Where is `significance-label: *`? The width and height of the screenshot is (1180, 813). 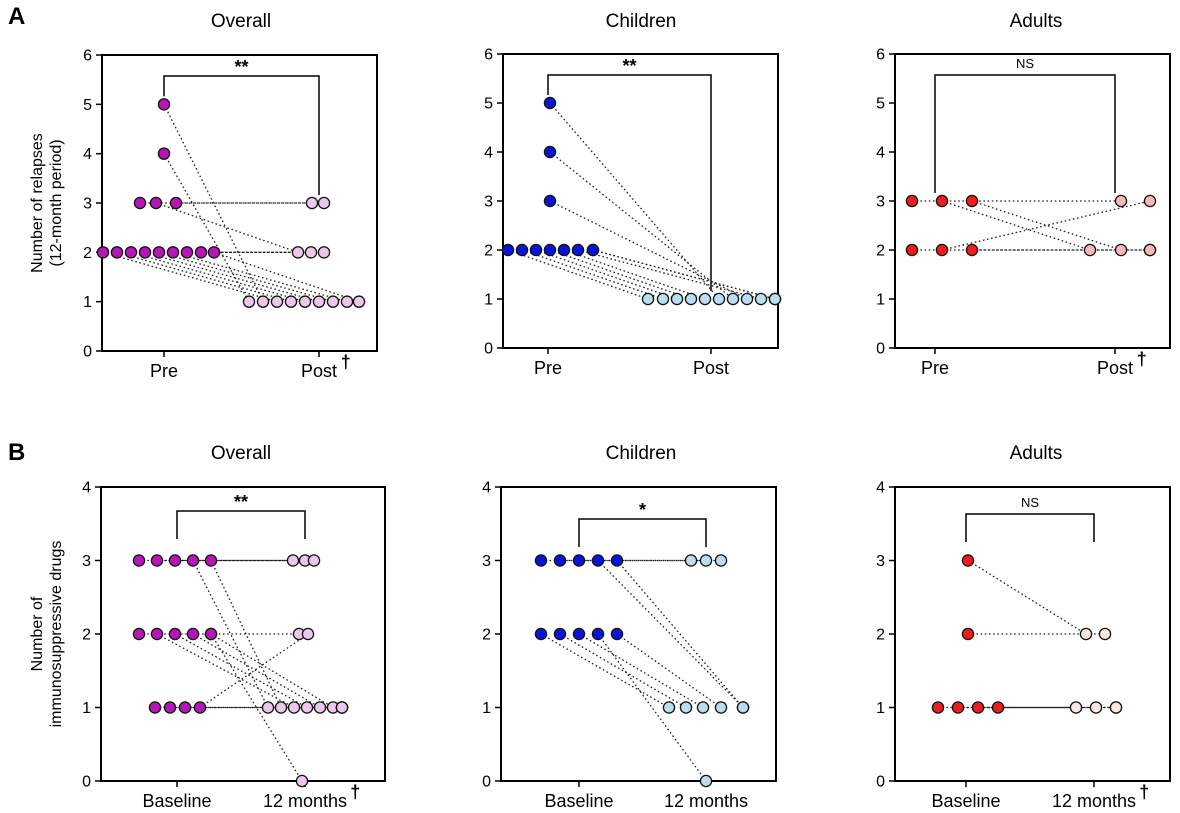
significance-label: * is located at coordinates (642, 510).